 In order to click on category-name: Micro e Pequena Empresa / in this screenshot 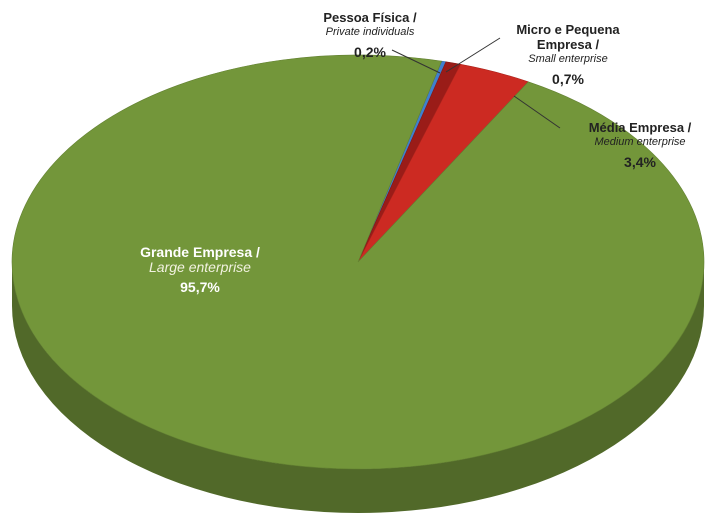, I will do `click(568, 37)`.